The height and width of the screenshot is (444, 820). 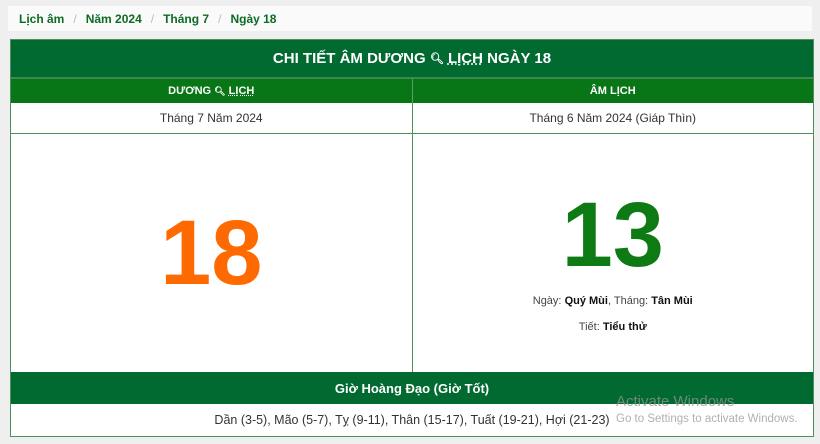 What do you see at coordinates (212, 118) in the screenshot?
I see `solar-month: Tháng 7 Năm 2024` at bounding box center [212, 118].